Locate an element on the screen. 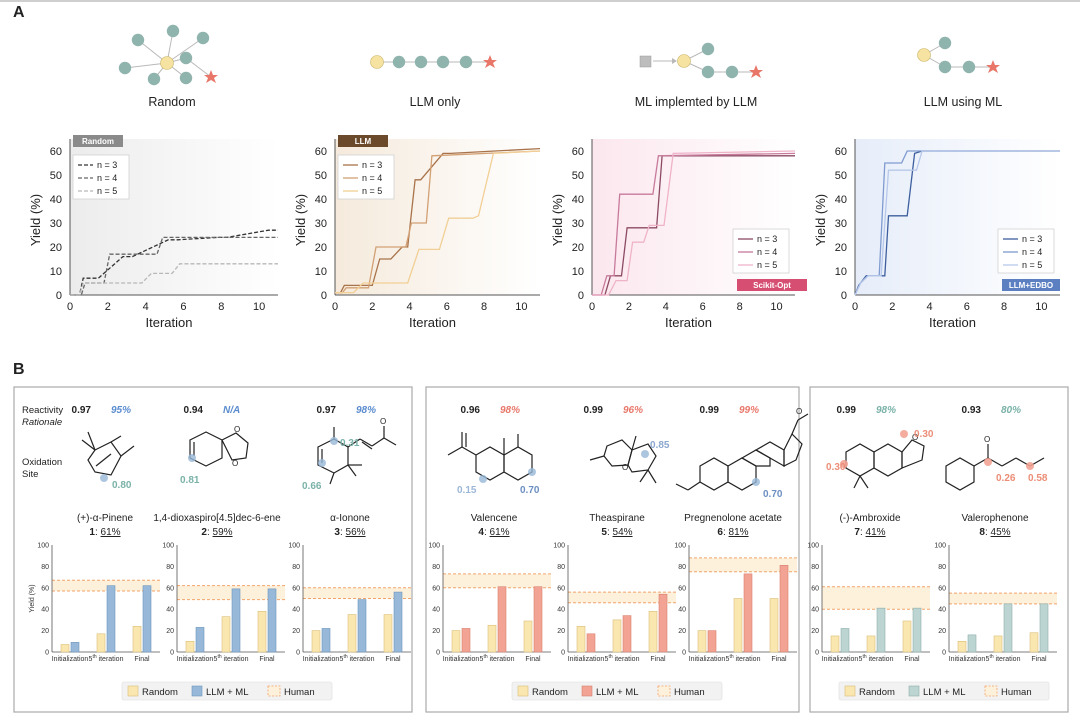 The image size is (1080, 720). legend-swatch-human is located at coordinates (274, 691).